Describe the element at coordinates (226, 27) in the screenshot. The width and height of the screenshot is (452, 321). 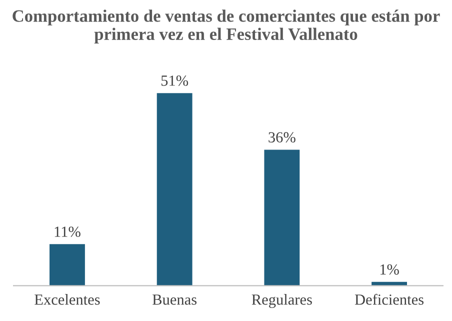
I see `chart-title: Comportamiento de ventas de comerciantes que están por primera vez en el Festival Vallenato` at that location.